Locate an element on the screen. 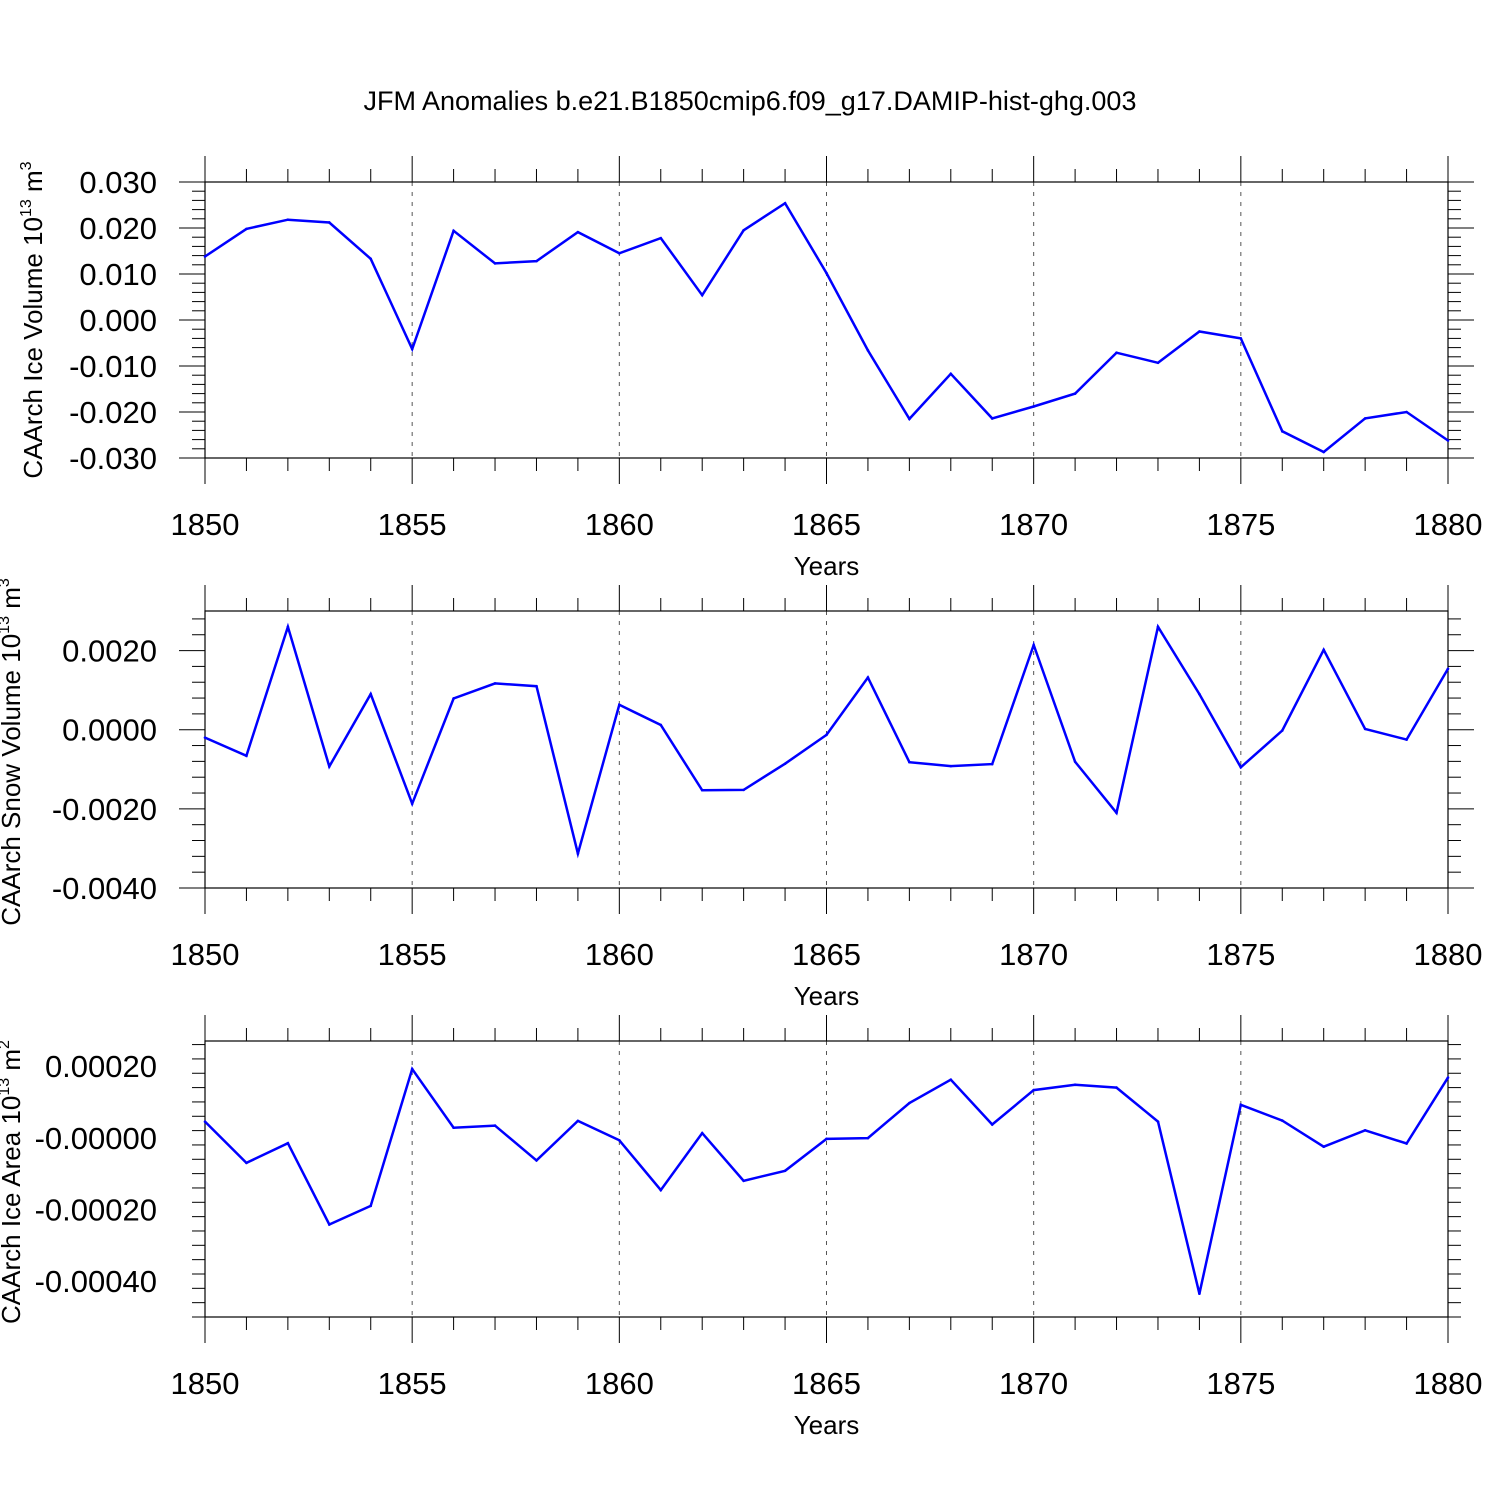 The width and height of the screenshot is (1500, 1500). y-tick-label: -0.020 is located at coordinates (113, 412).